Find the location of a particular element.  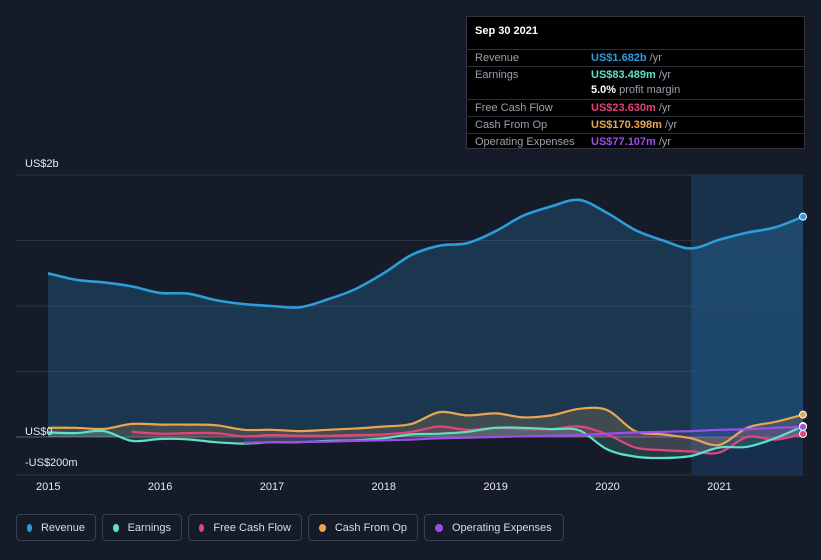

y-axis-label-top: US$2b is located at coordinates (42, 164).